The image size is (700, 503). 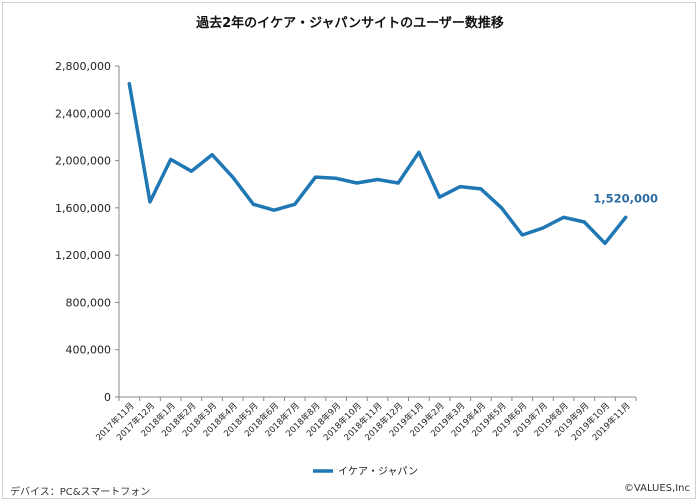 I want to click on y-tick-label: 2,800,000, so click(x=83, y=66).